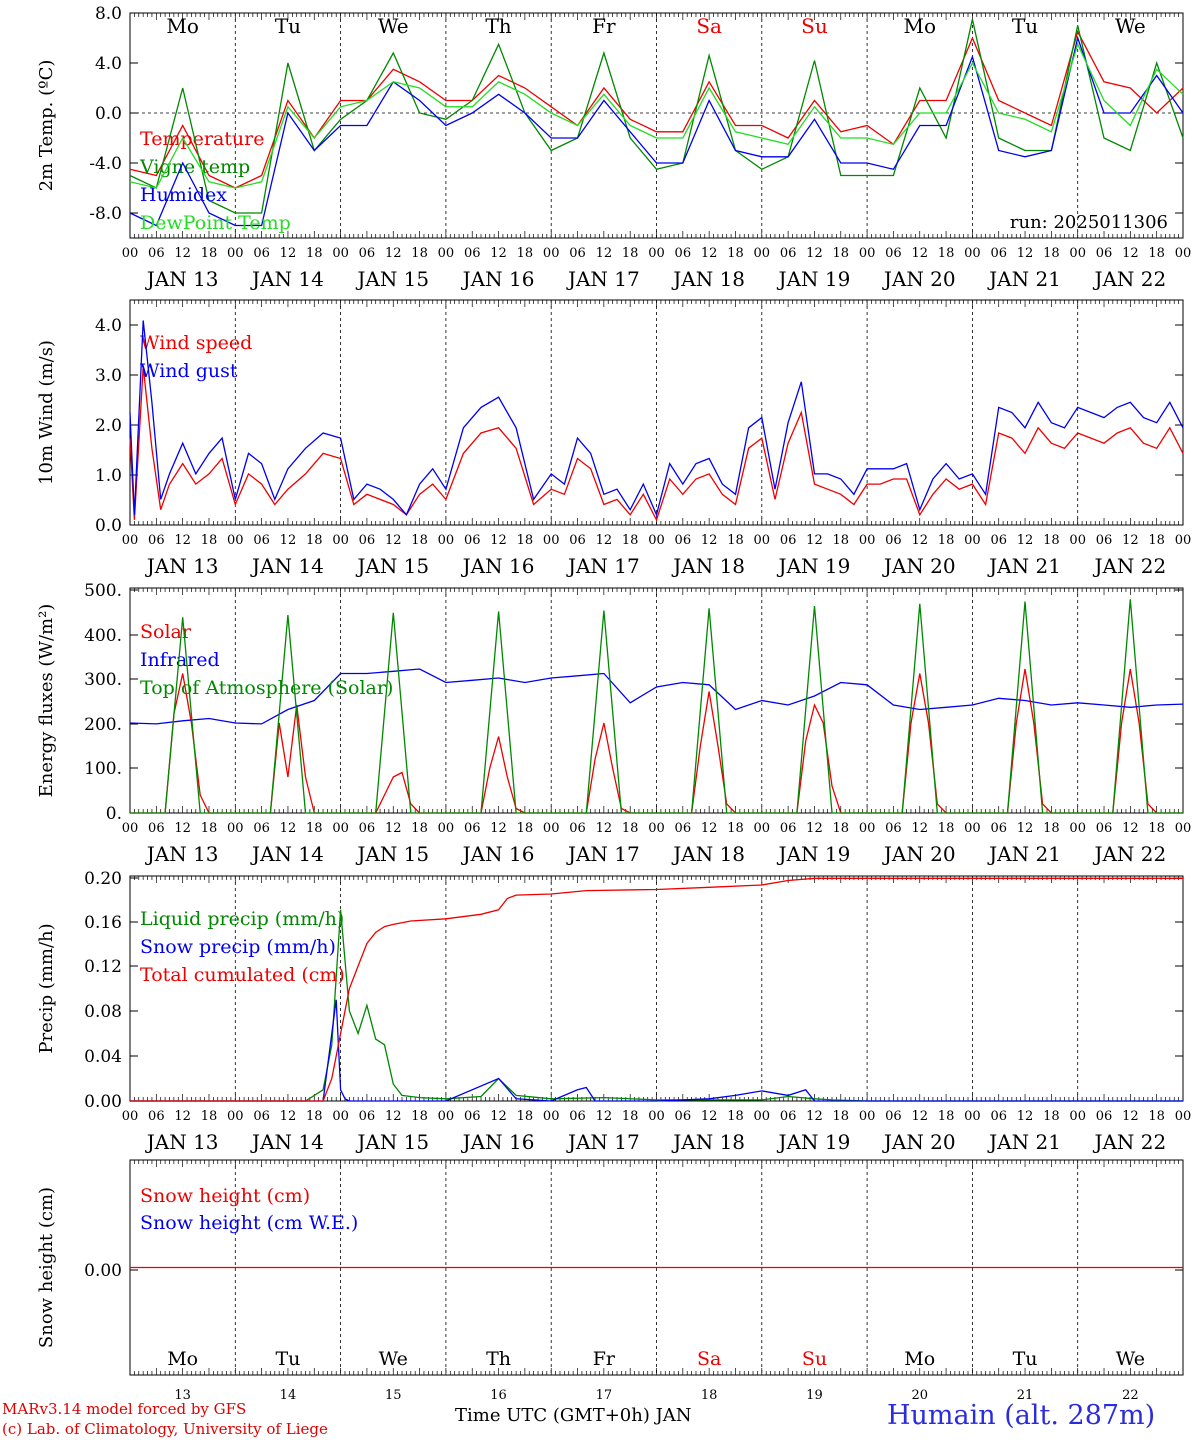 The width and height of the screenshot is (1194, 1440). Describe the element at coordinates (498, 26) in the screenshot. I see `weekday-label: Th` at that location.